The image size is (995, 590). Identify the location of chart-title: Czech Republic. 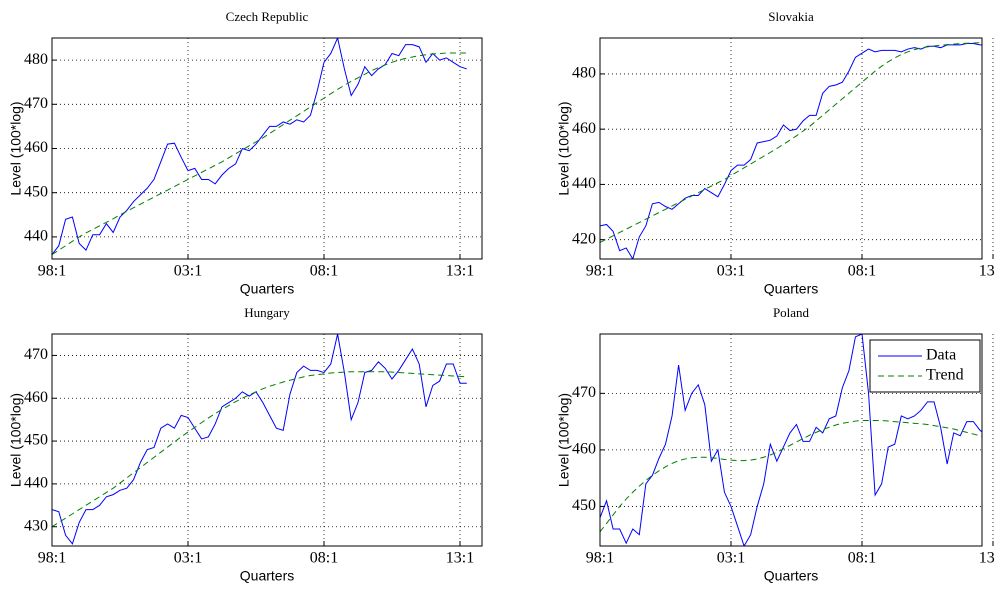
(267, 16).